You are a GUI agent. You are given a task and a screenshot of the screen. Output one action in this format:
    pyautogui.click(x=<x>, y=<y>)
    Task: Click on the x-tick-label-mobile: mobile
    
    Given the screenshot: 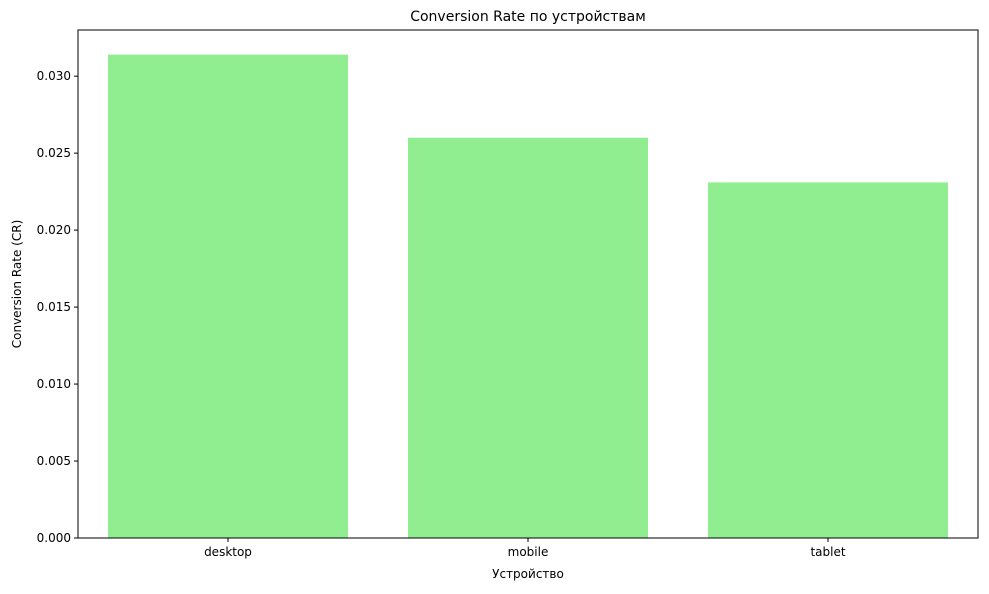 What is the action you would take?
    pyautogui.click(x=528, y=552)
    